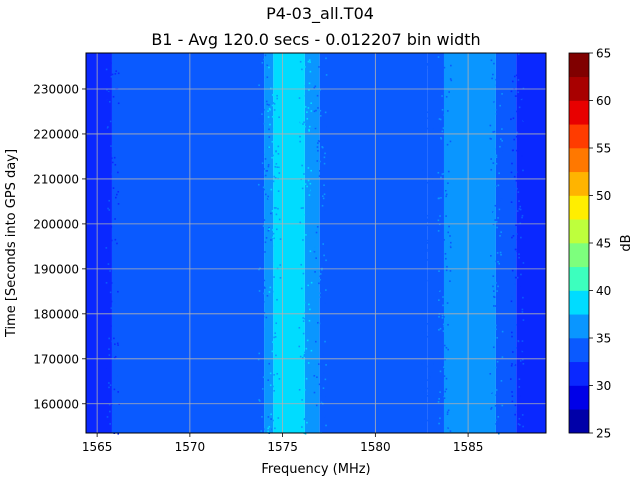  Describe the element at coordinates (56, 179) in the screenshot. I see `y-tick-label: 210000` at that location.